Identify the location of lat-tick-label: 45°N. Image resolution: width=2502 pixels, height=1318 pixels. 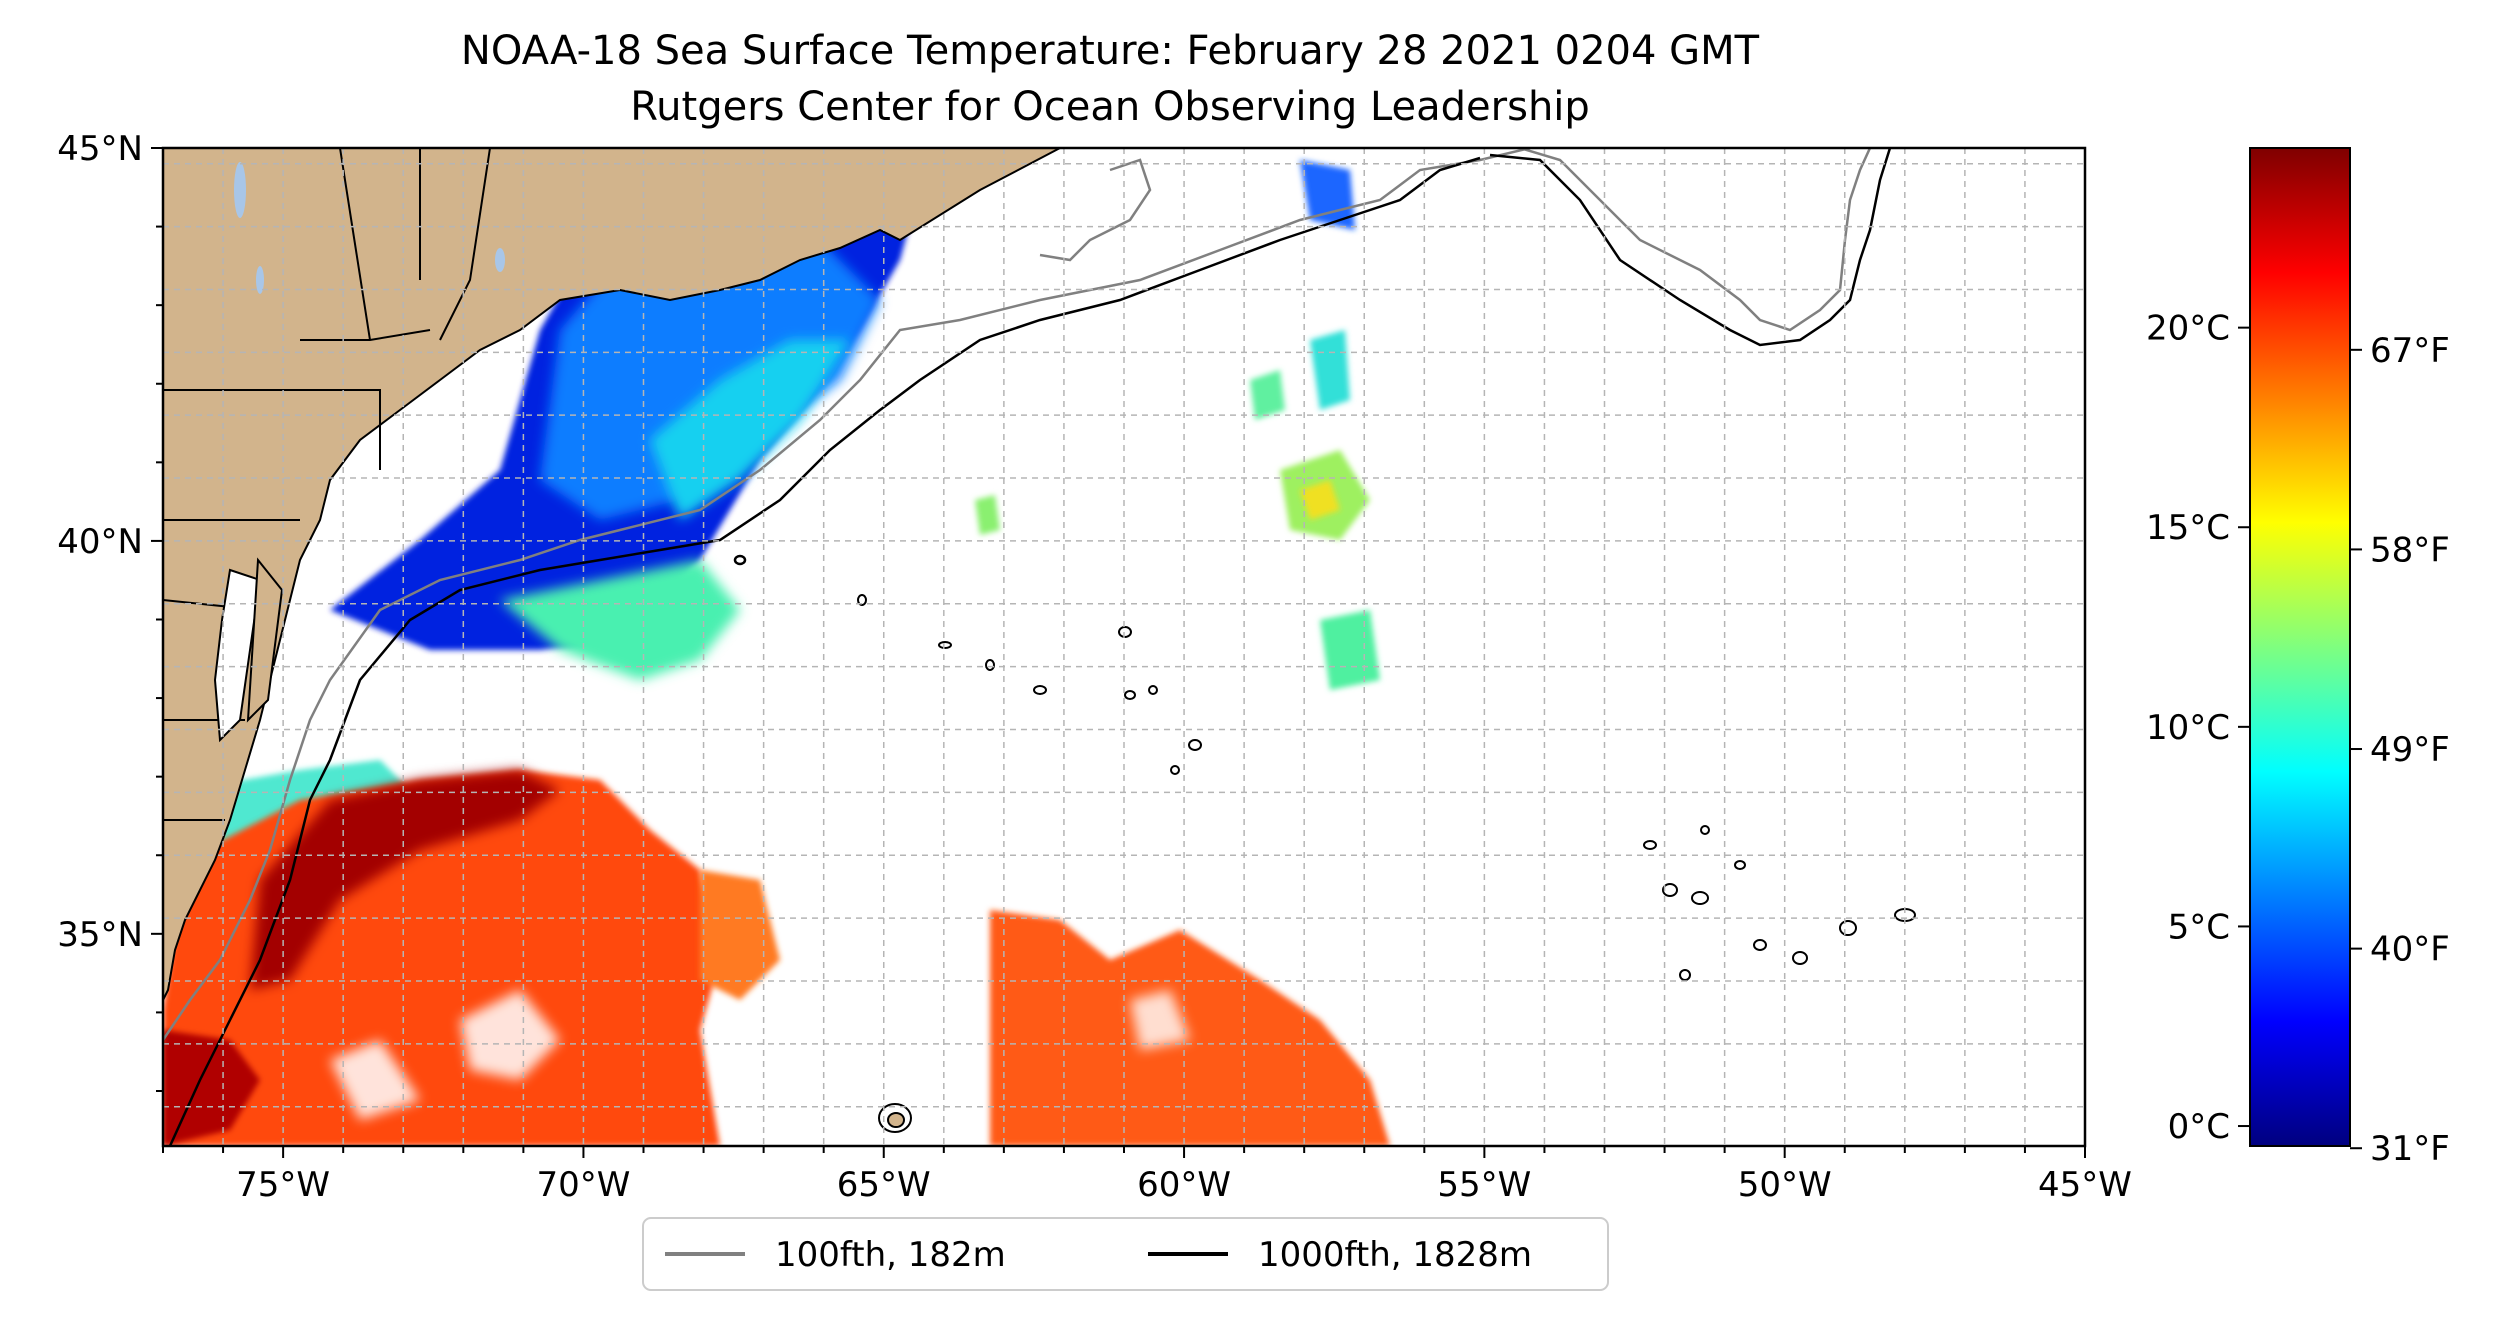
(100, 149).